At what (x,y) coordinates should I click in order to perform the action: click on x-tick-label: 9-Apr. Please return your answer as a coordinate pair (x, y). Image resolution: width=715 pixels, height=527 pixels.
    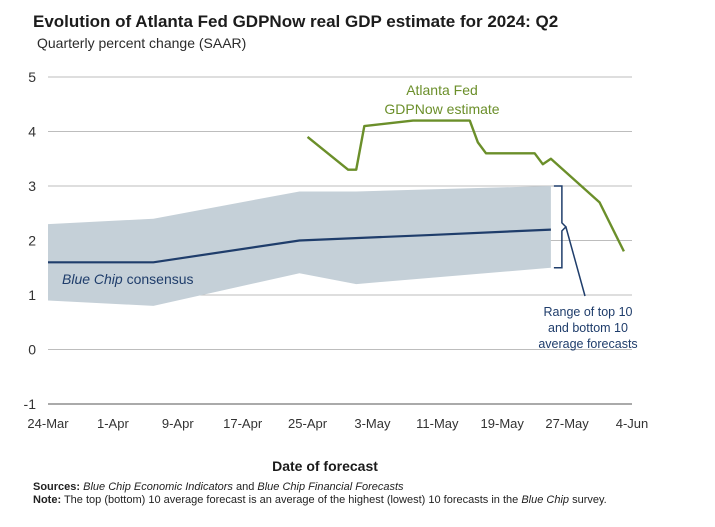
    Looking at the image, I should click on (178, 423).